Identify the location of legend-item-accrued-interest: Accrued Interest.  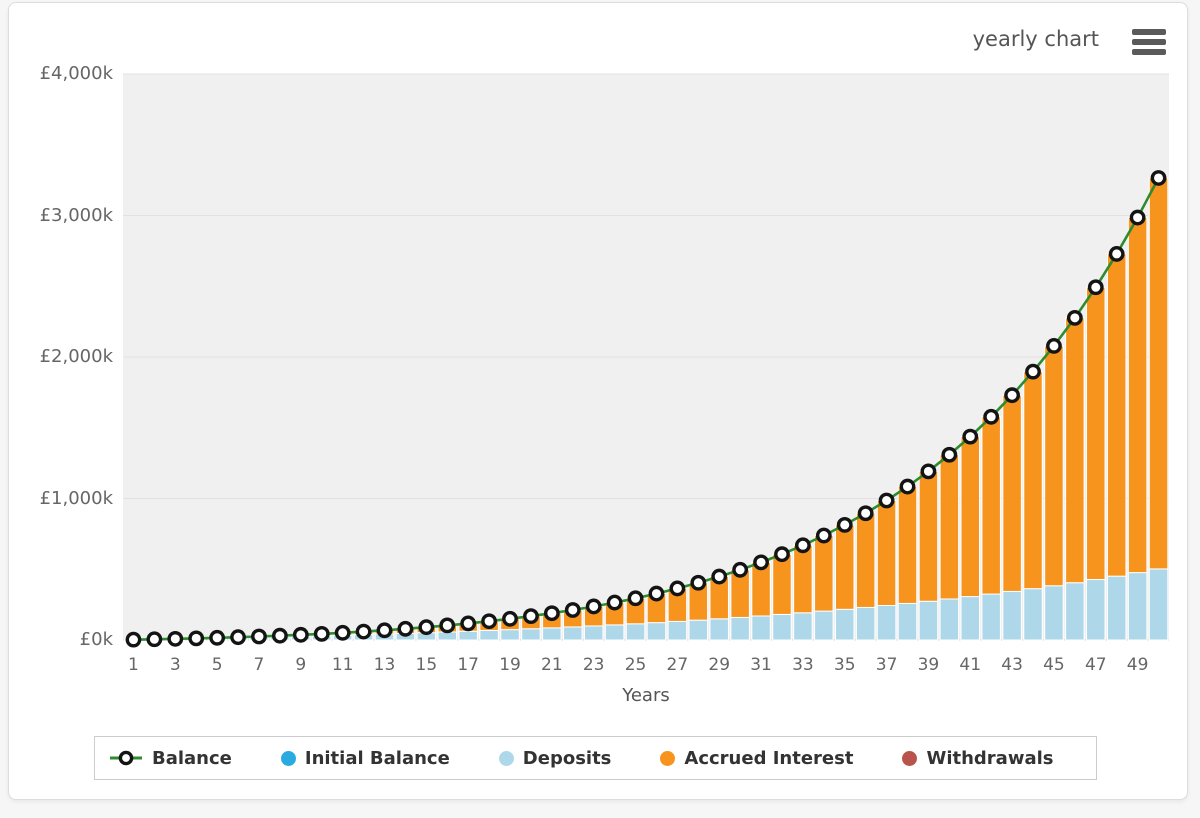
(756, 758).